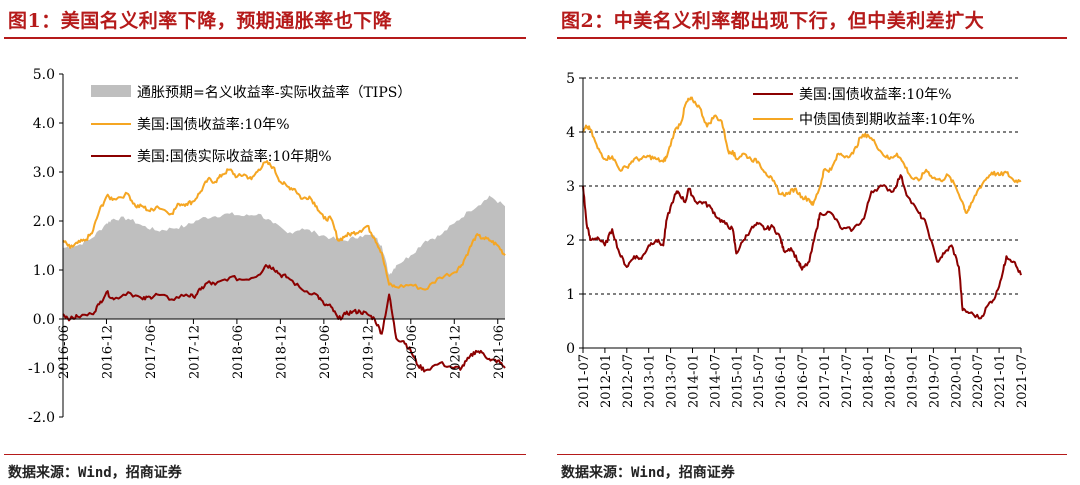 This screenshot has width=1080, height=485. Describe the element at coordinates (412, 352) in the screenshot. I see `x-tick-label: 2020-06` at that location.